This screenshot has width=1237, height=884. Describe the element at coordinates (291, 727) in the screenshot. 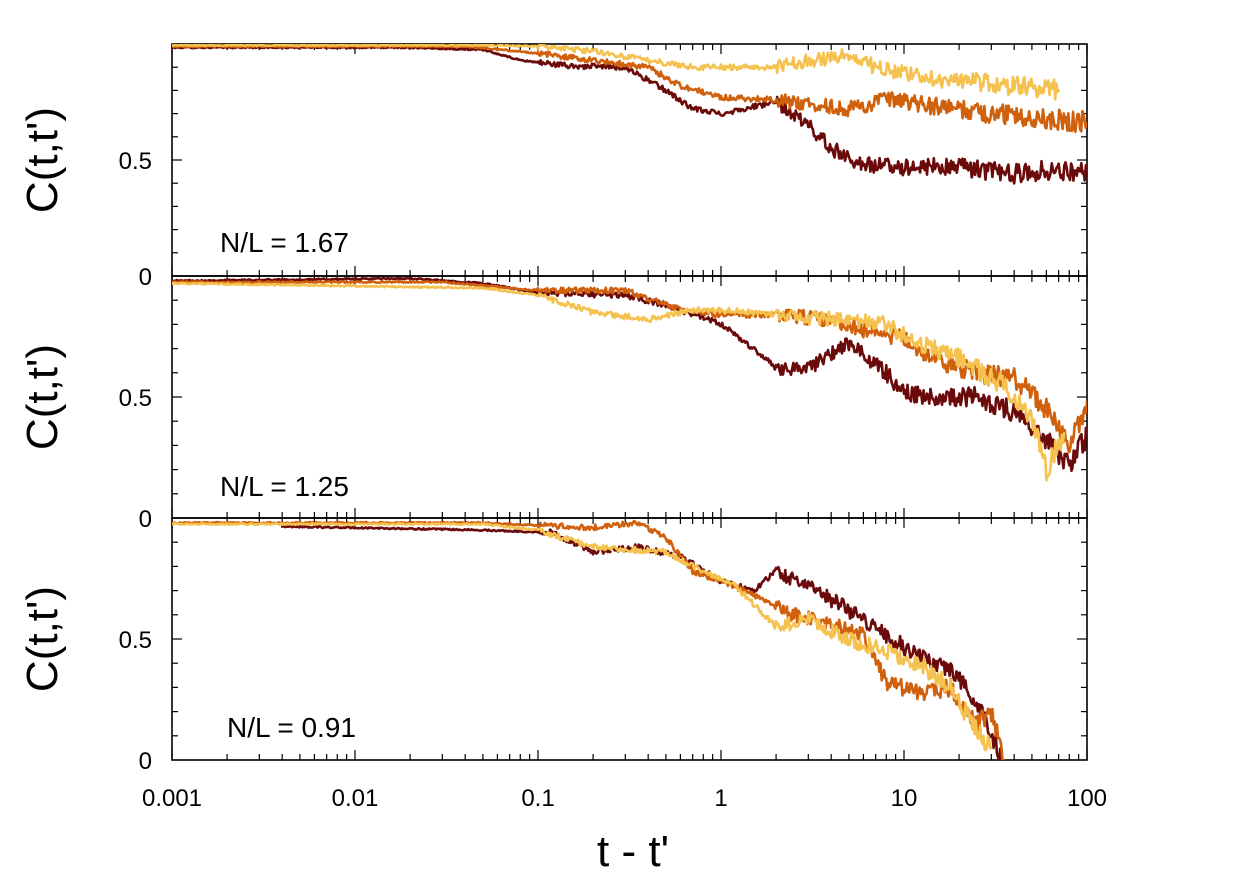

I see `panel-annotation: N/L = 0.91` at that location.